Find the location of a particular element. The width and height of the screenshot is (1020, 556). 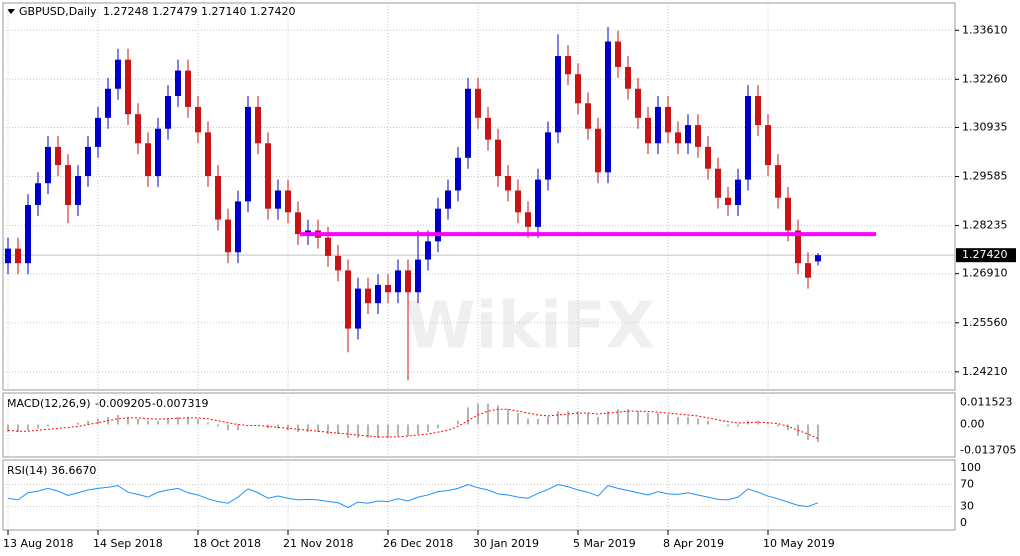

rsi-label: RSI(14) 36.6670 is located at coordinates (51, 470).